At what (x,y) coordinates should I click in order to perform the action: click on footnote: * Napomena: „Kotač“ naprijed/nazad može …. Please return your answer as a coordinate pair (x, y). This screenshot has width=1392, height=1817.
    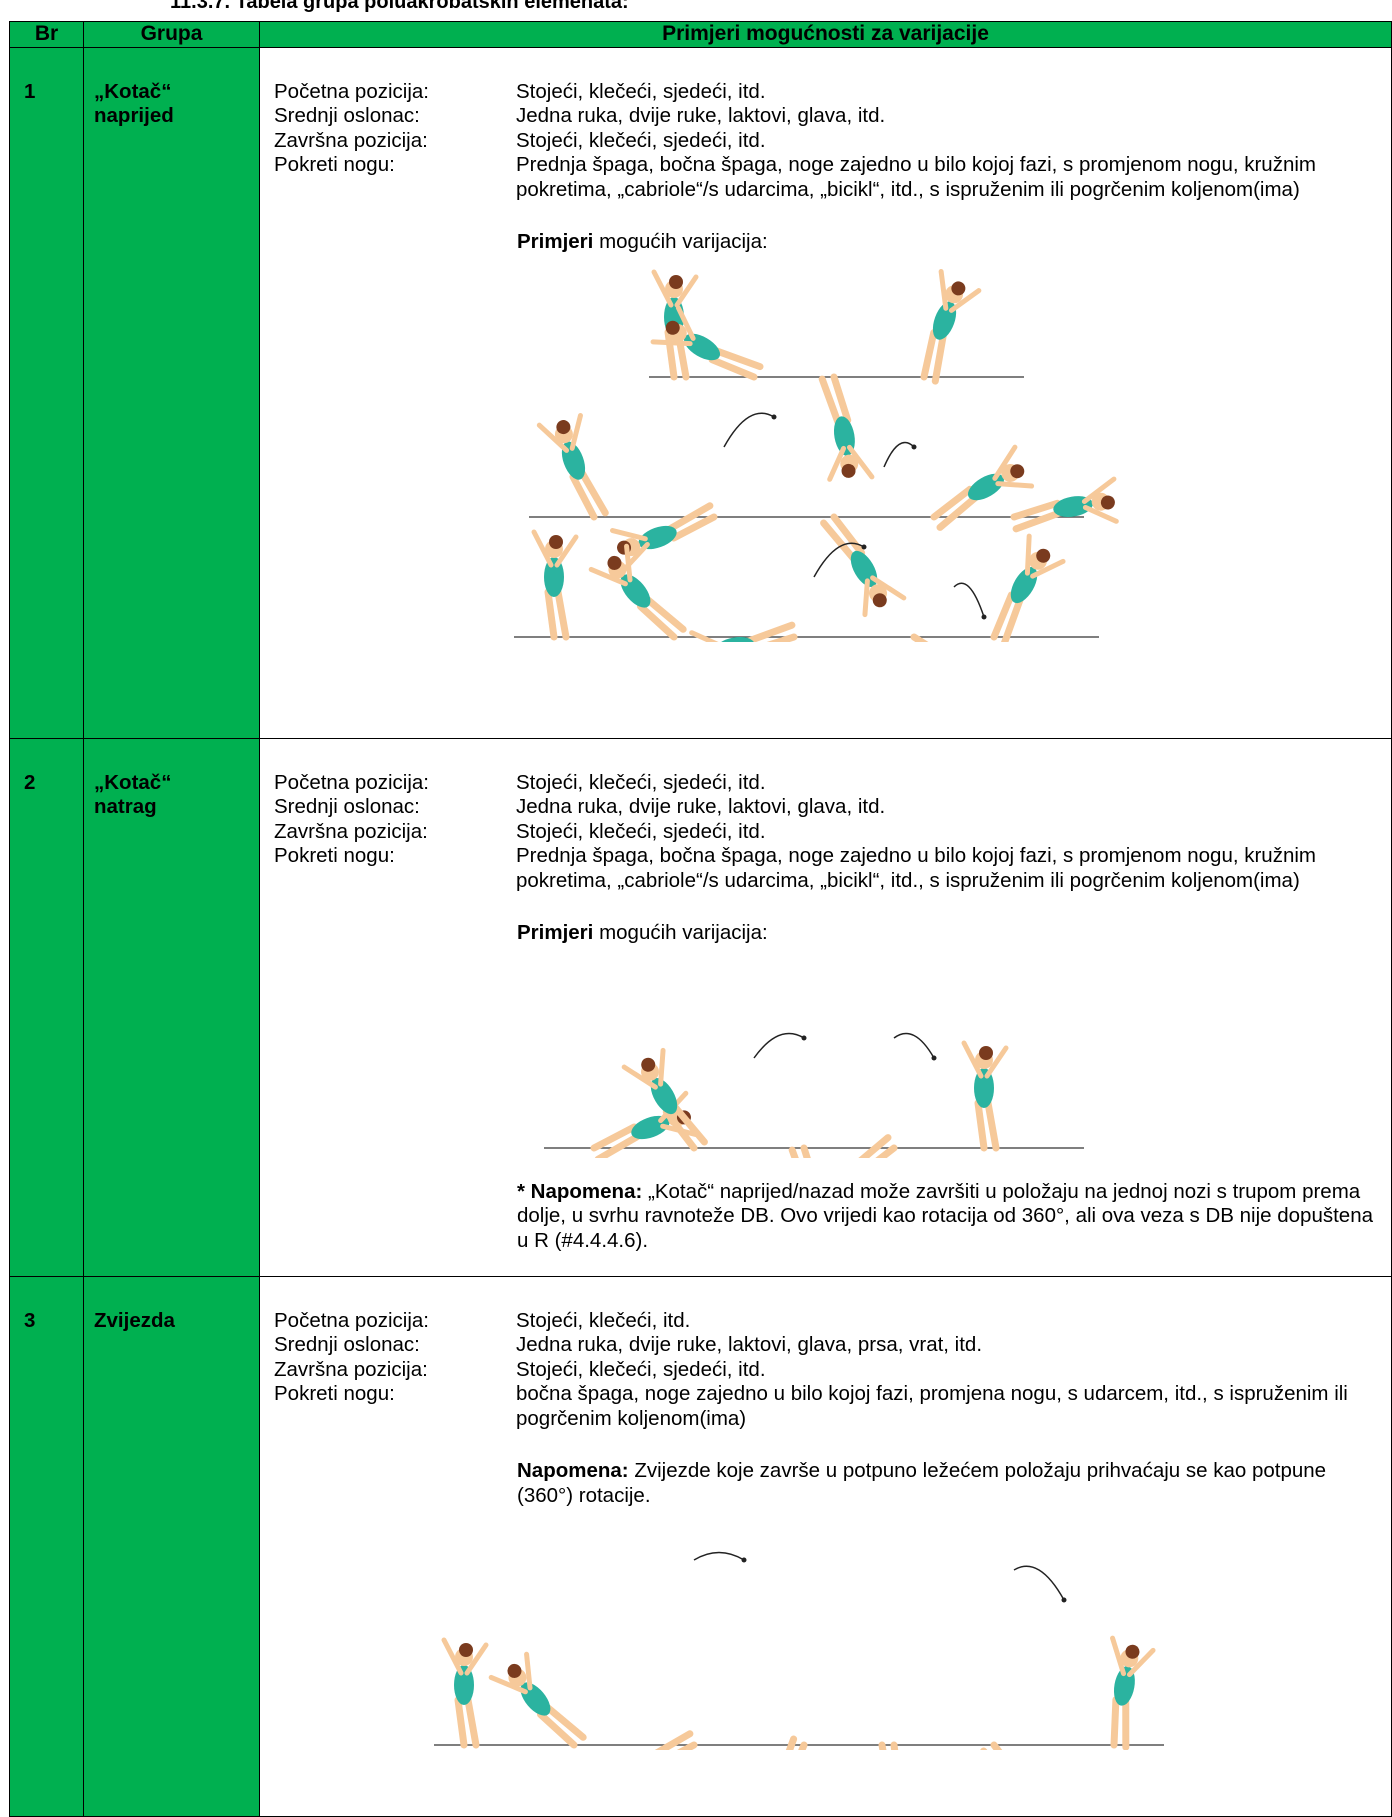
    Looking at the image, I should click on (827, 1217).